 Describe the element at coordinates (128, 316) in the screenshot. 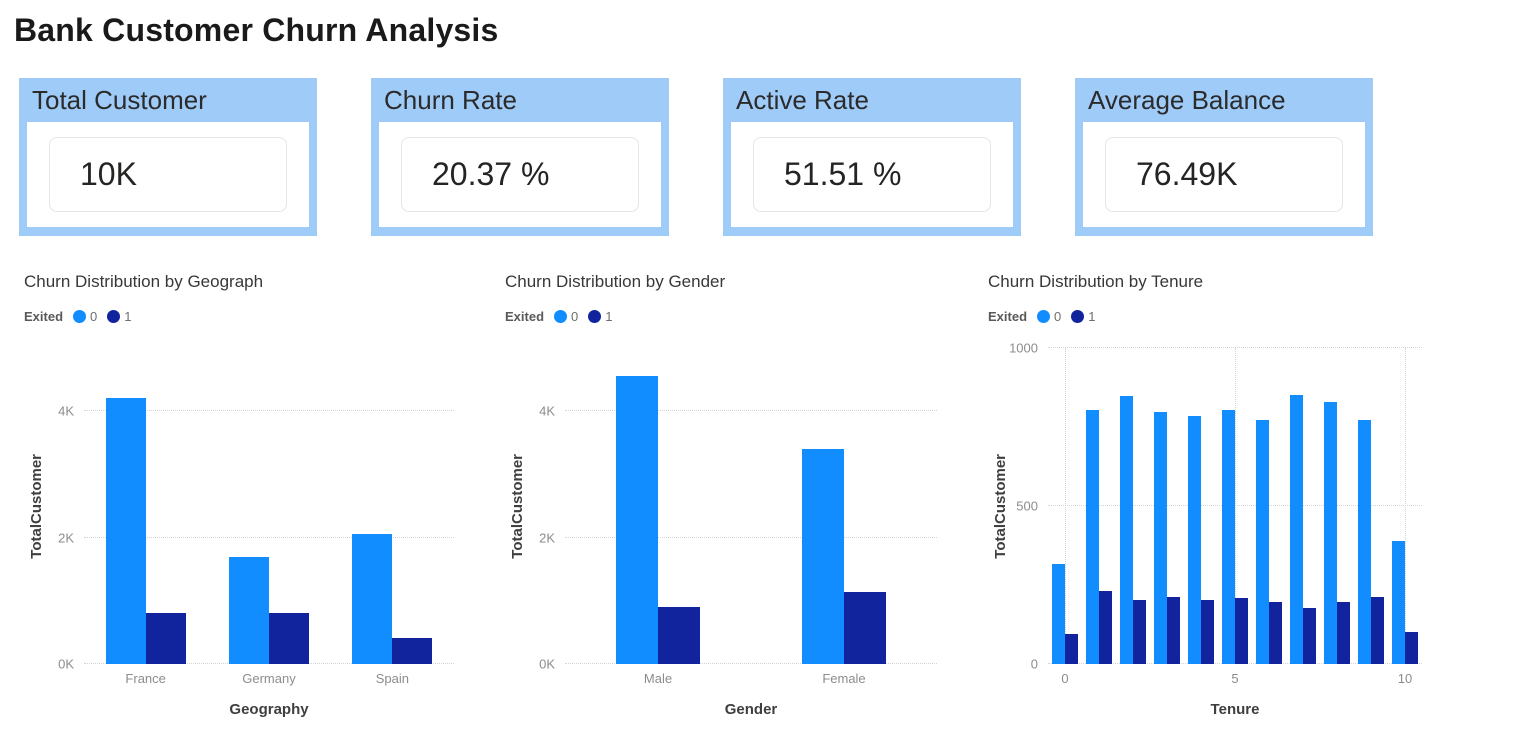

I see `legend-item-label: 1` at that location.